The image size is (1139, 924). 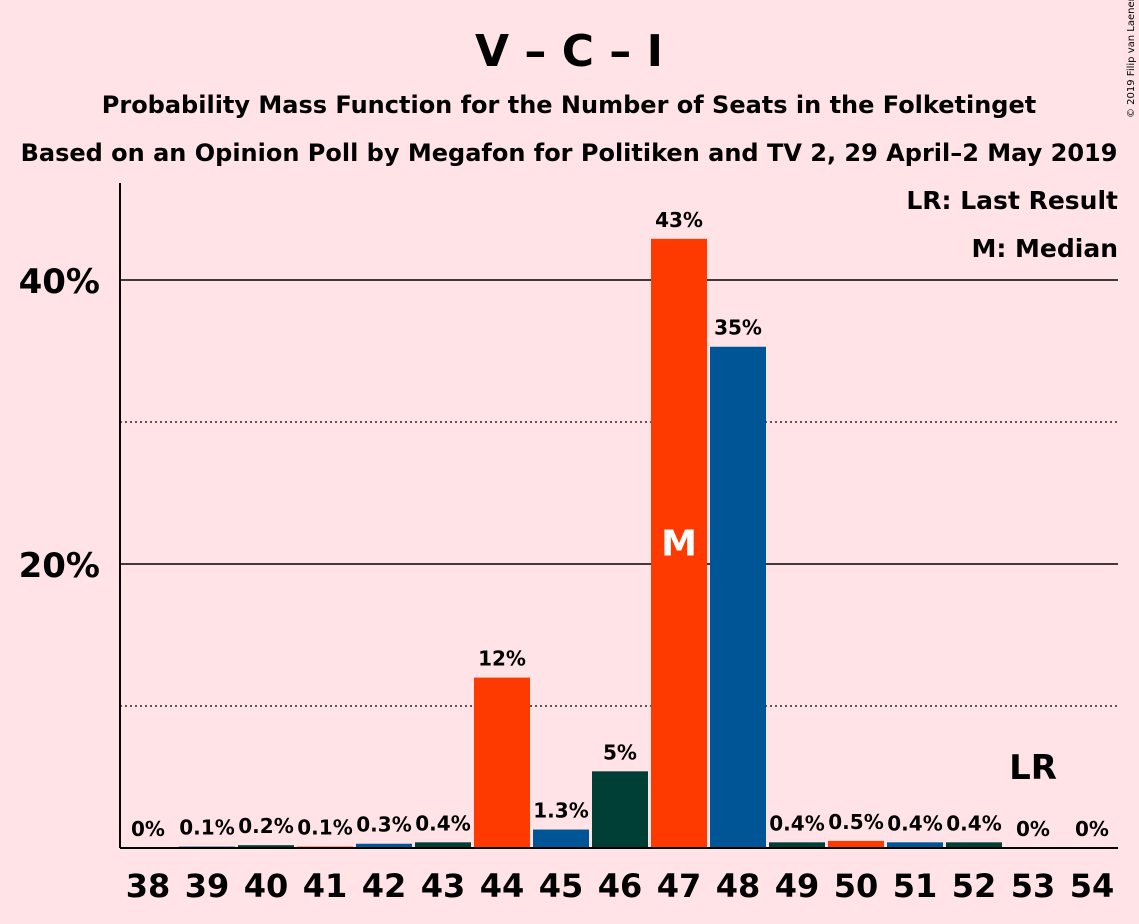 What do you see at coordinates (796, 823) in the screenshot?
I see `data-label-49: 0.4%` at bounding box center [796, 823].